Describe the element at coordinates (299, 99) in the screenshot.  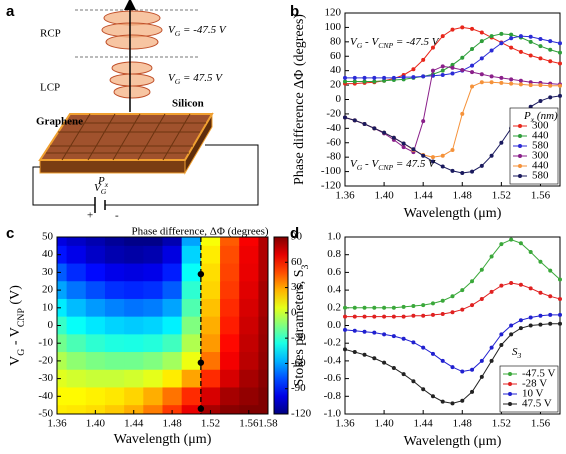
I see `y-axis-label: Phase difference ΔΦ (degrees)` at that location.